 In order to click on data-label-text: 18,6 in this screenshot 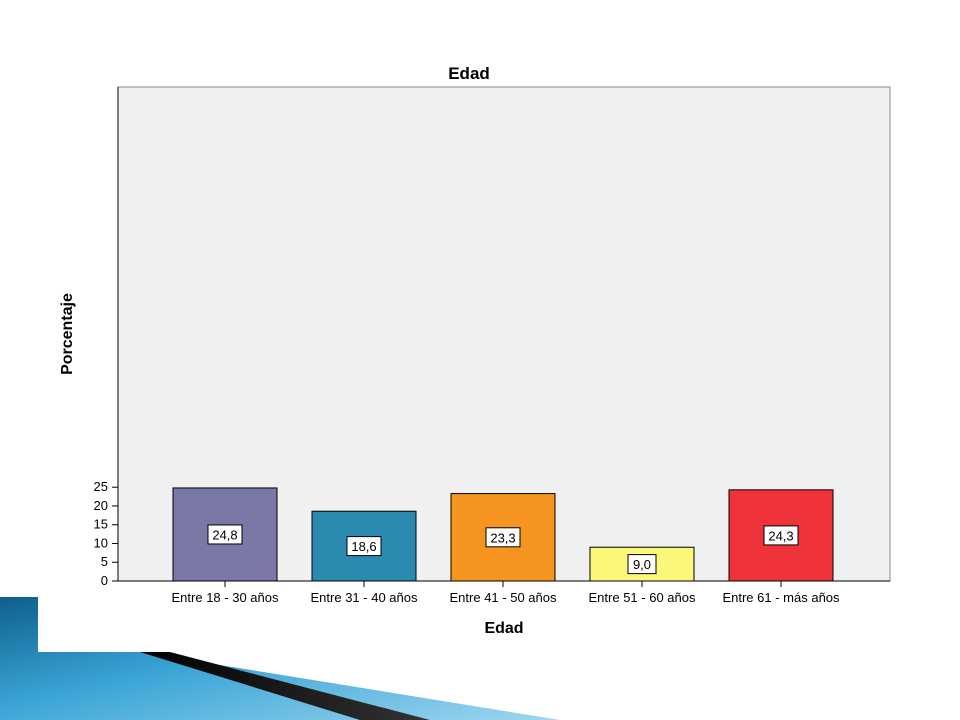, I will do `click(363, 546)`.